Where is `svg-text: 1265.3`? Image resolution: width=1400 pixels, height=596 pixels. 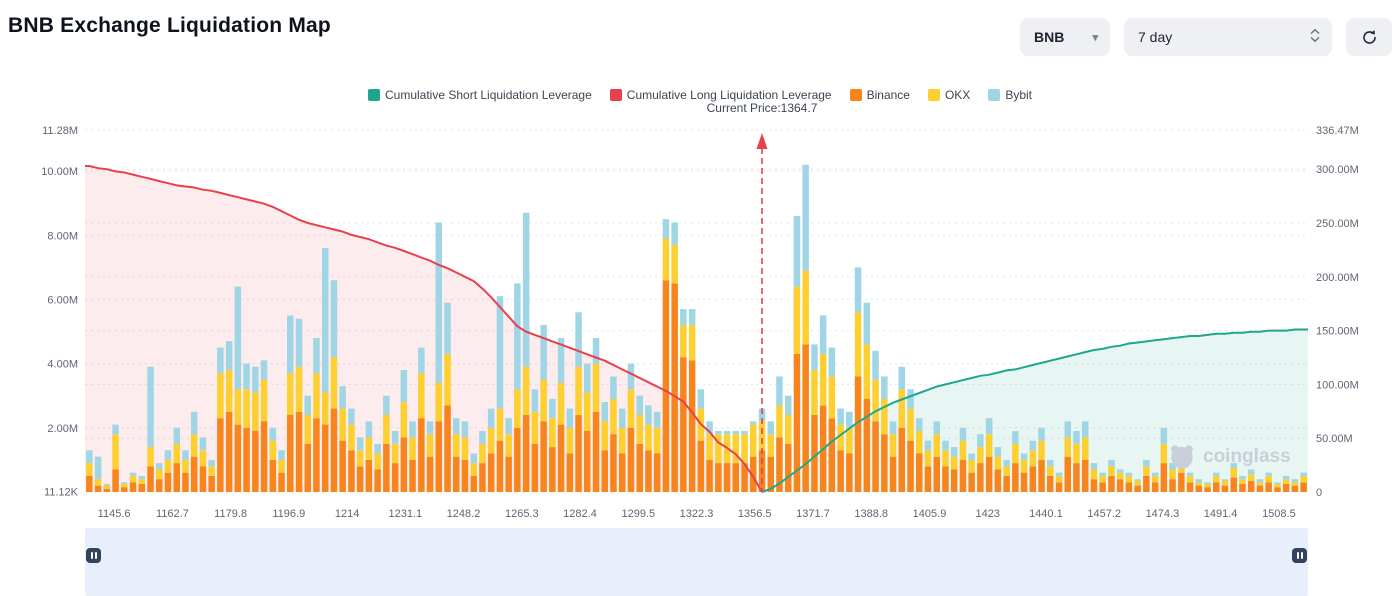 svg-text: 1265.3 is located at coordinates (522, 514).